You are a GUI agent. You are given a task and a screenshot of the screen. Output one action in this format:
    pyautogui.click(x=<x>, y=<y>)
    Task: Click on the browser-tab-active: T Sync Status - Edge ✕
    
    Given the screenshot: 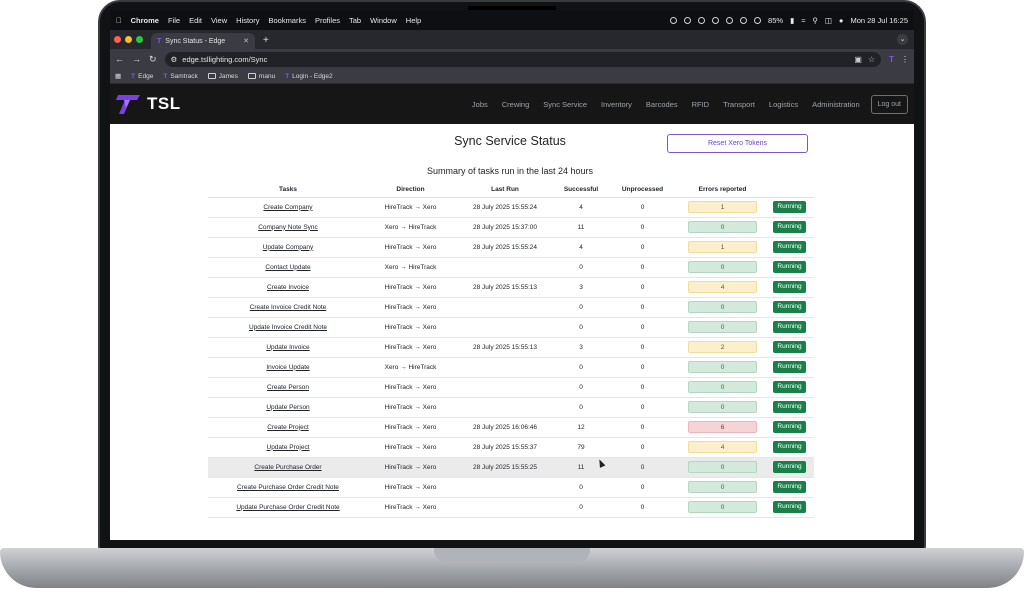 What is the action you would take?
    pyautogui.click(x=203, y=41)
    